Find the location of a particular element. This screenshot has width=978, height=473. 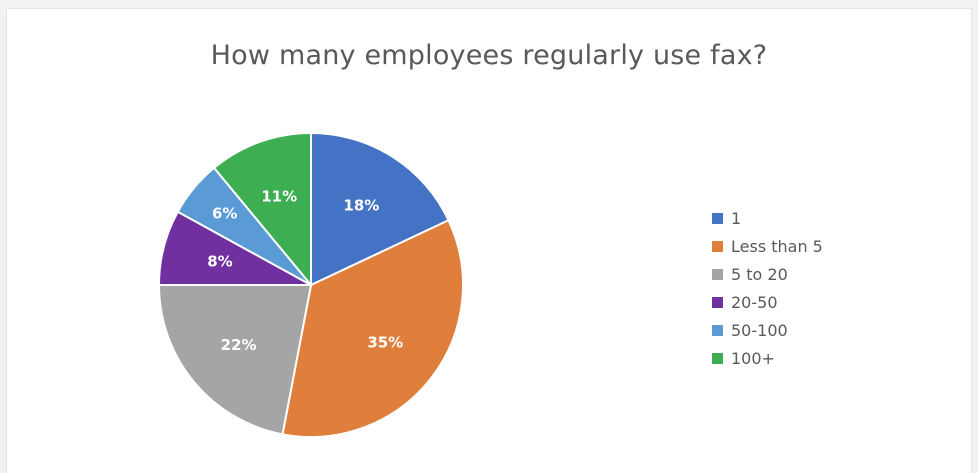

legend: 1 Less than 5 5 to 20 20-50 50-100 100+ is located at coordinates (767, 288).